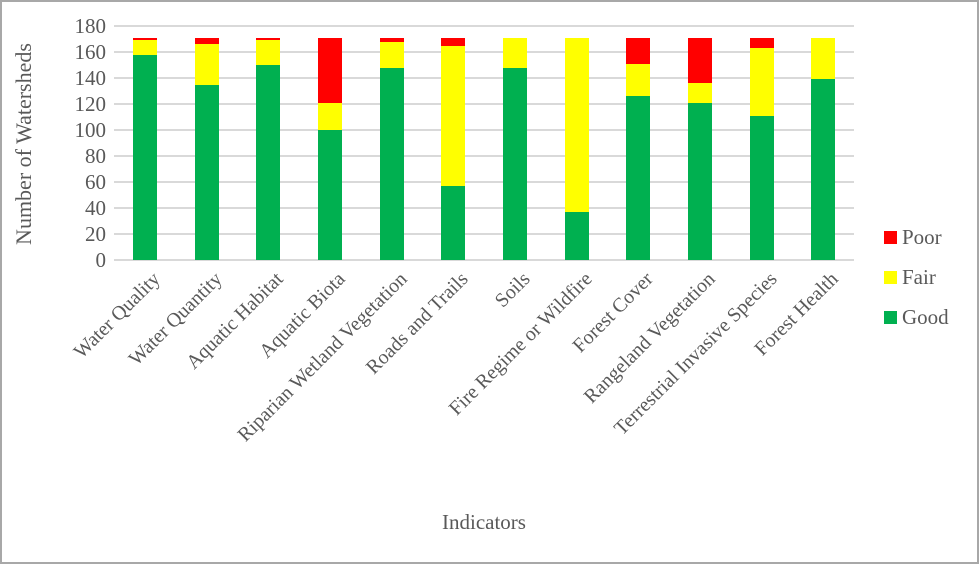 This screenshot has width=979, height=564. I want to click on bar-roads-and-trails, so click(453, 143).